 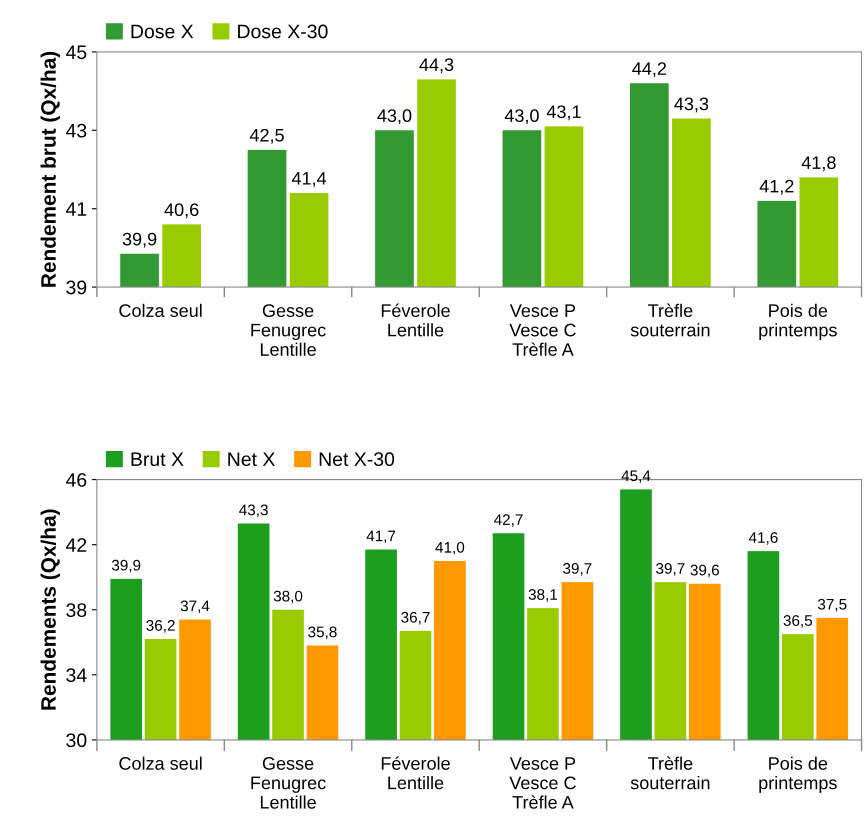 I want to click on data-label: 36,7, so click(x=415, y=618).